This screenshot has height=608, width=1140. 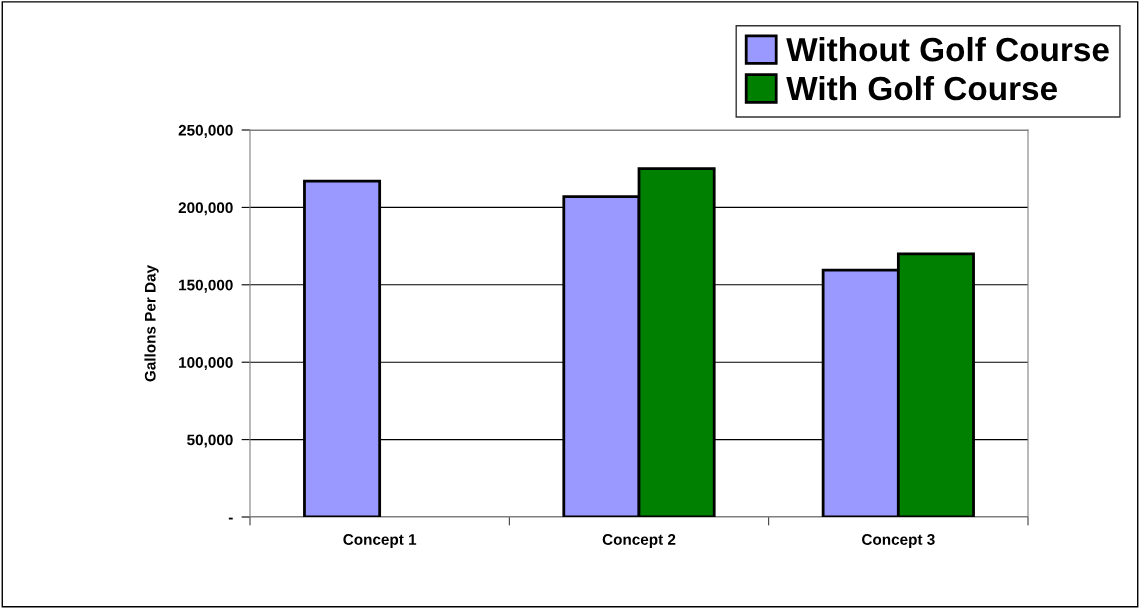 What do you see at coordinates (151, 323) in the screenshot?
I see `y-axis-title: Gallons Per Day` at bounding box center [151, 323].